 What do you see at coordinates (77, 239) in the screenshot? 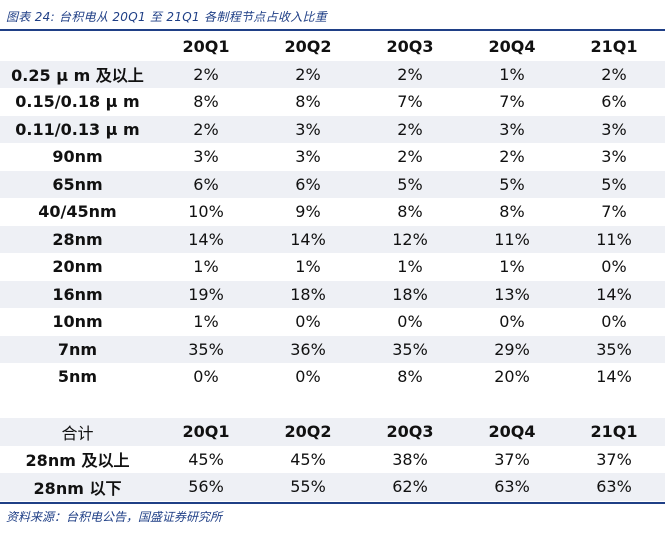
I see `row-label: 28nm` at bounding box center [77, 239].